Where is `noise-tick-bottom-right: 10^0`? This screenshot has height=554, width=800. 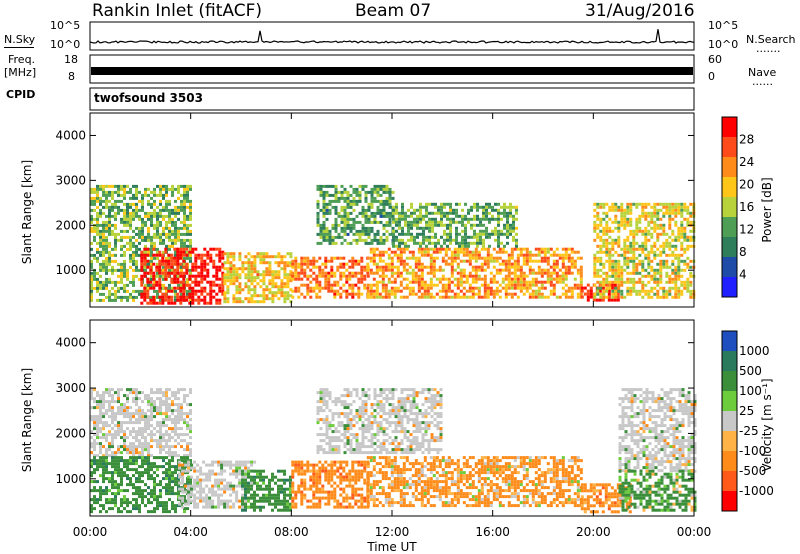
noise-tick-bottom-right: 10^0 is located at coordinates (723, 44).